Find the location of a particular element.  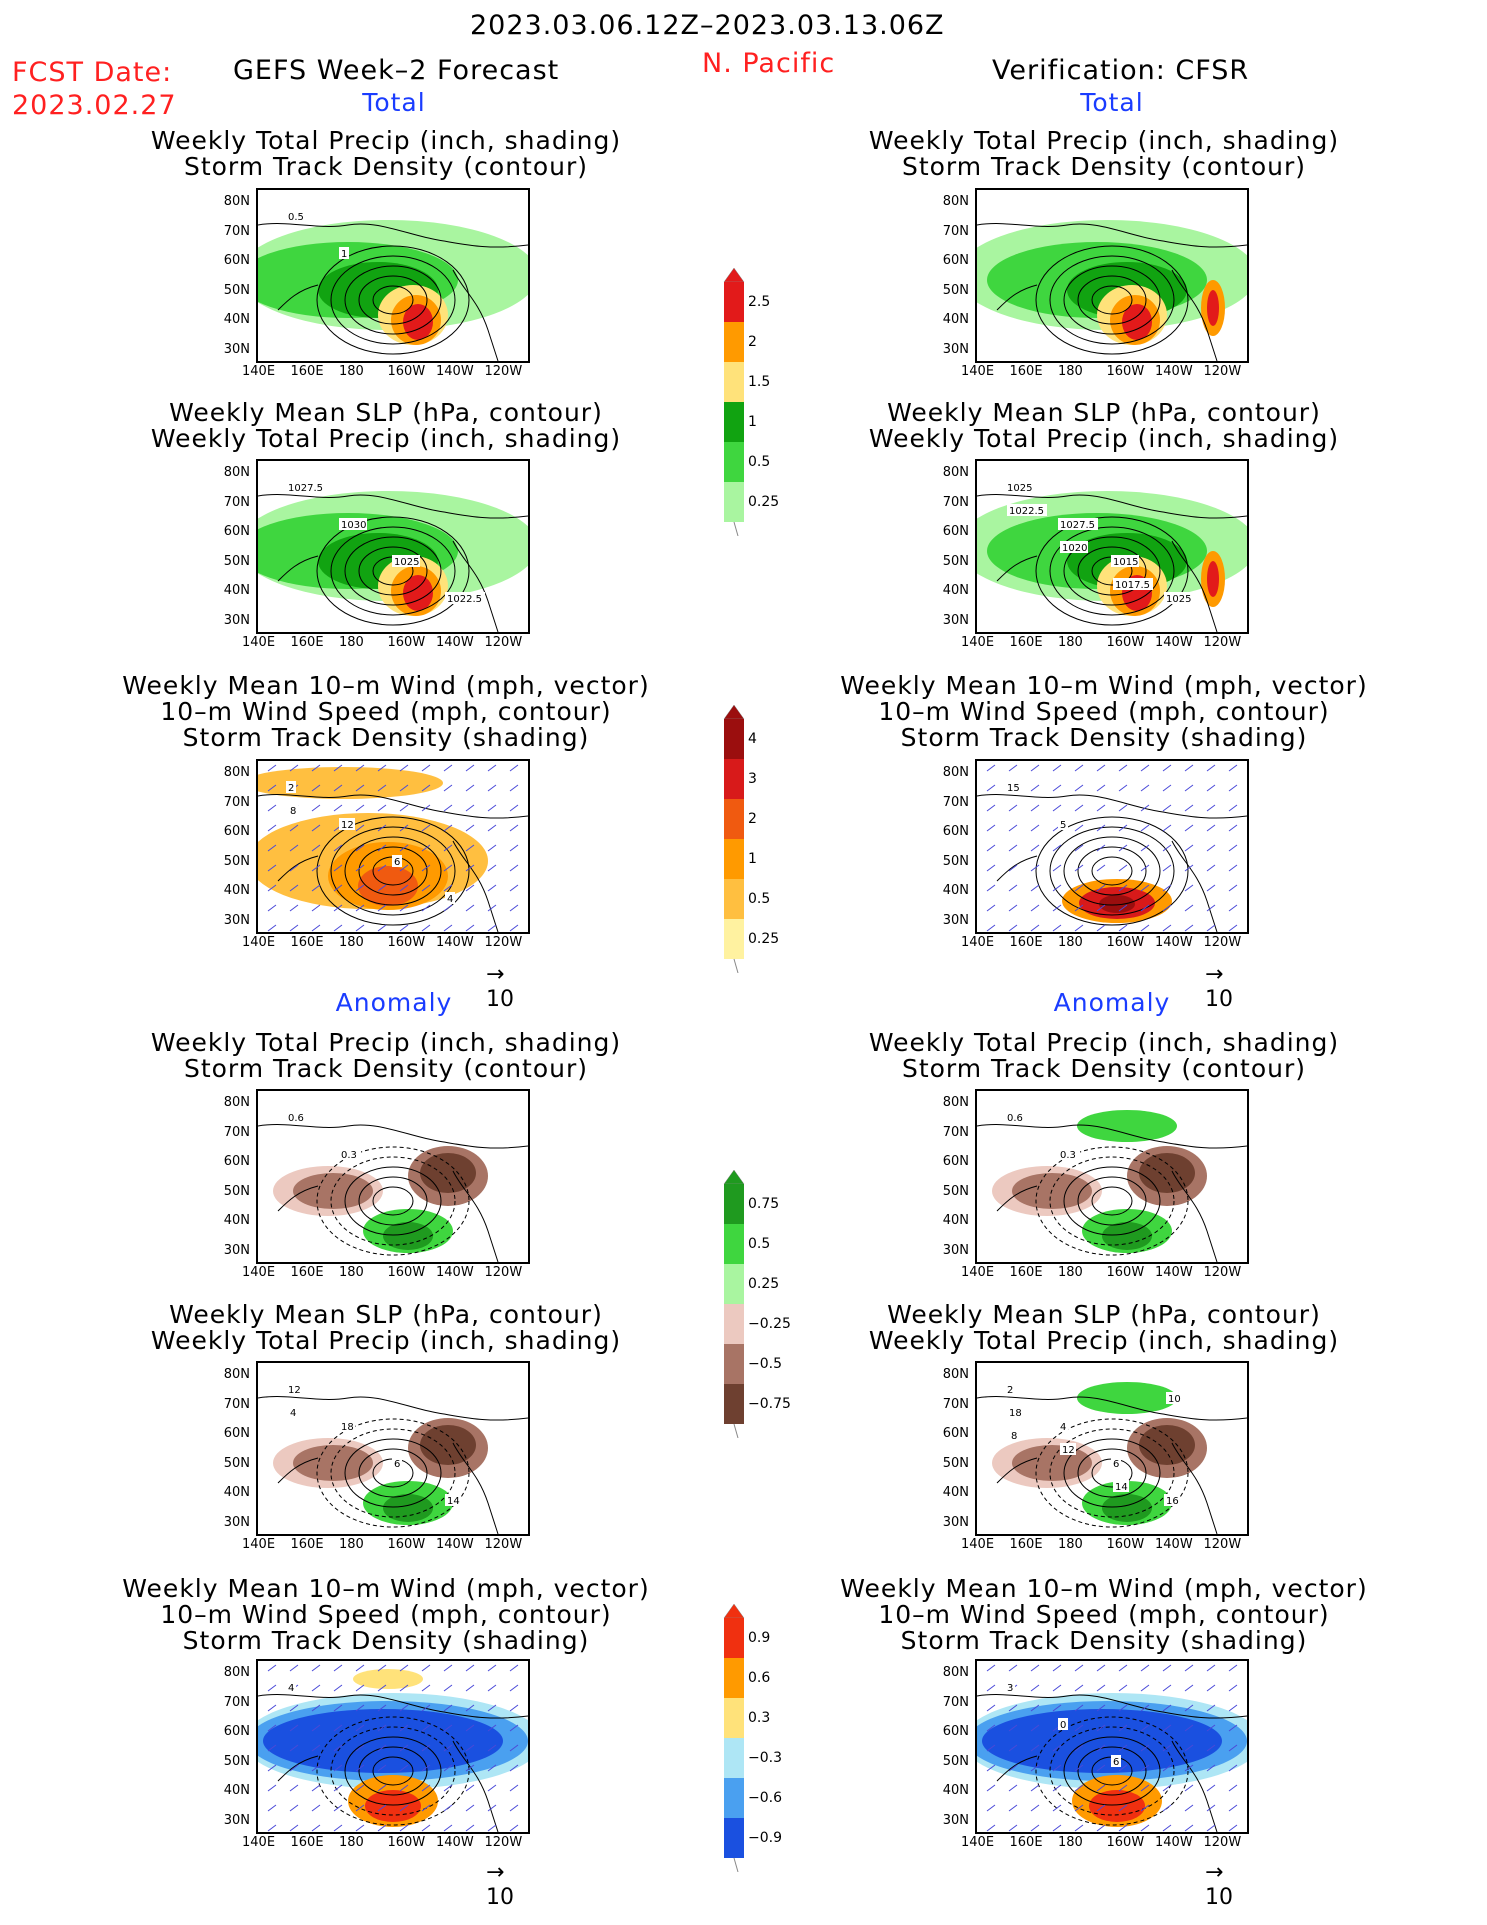

coastline is located at coordinates (393, 563).